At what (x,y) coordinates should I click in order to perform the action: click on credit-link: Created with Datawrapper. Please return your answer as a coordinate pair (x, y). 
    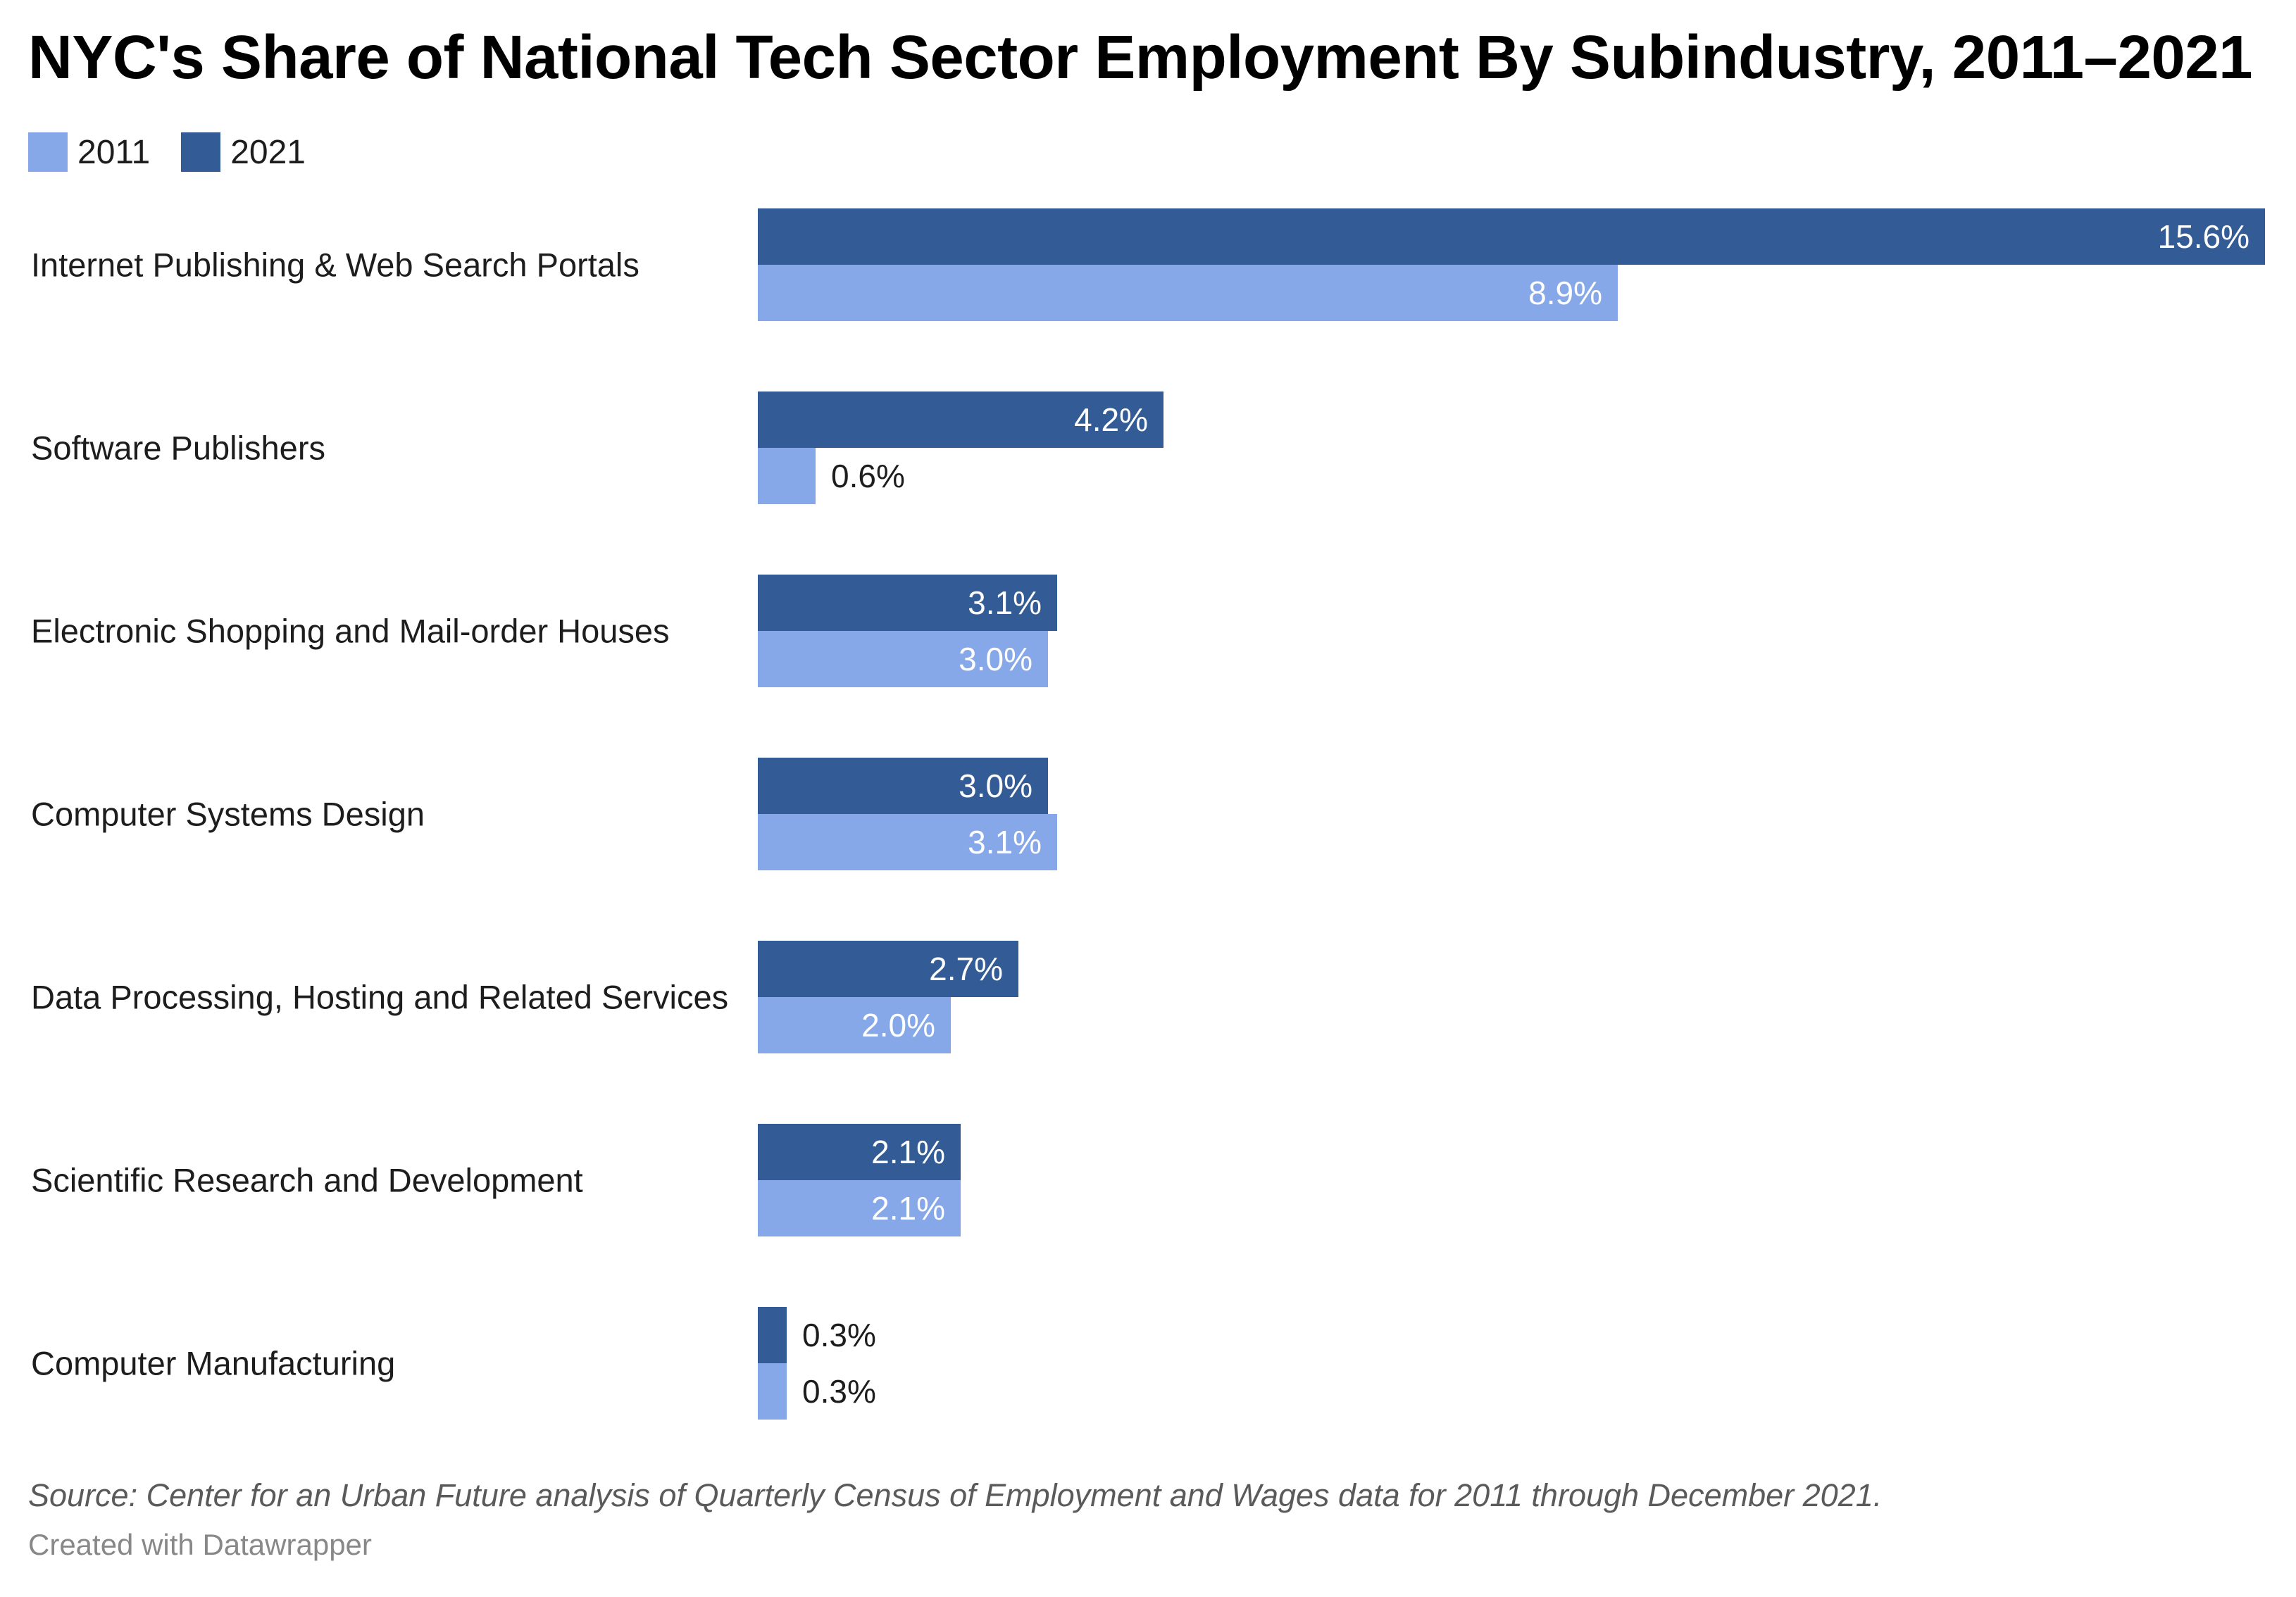
    Looking at the image, I should click on (200, 1544).